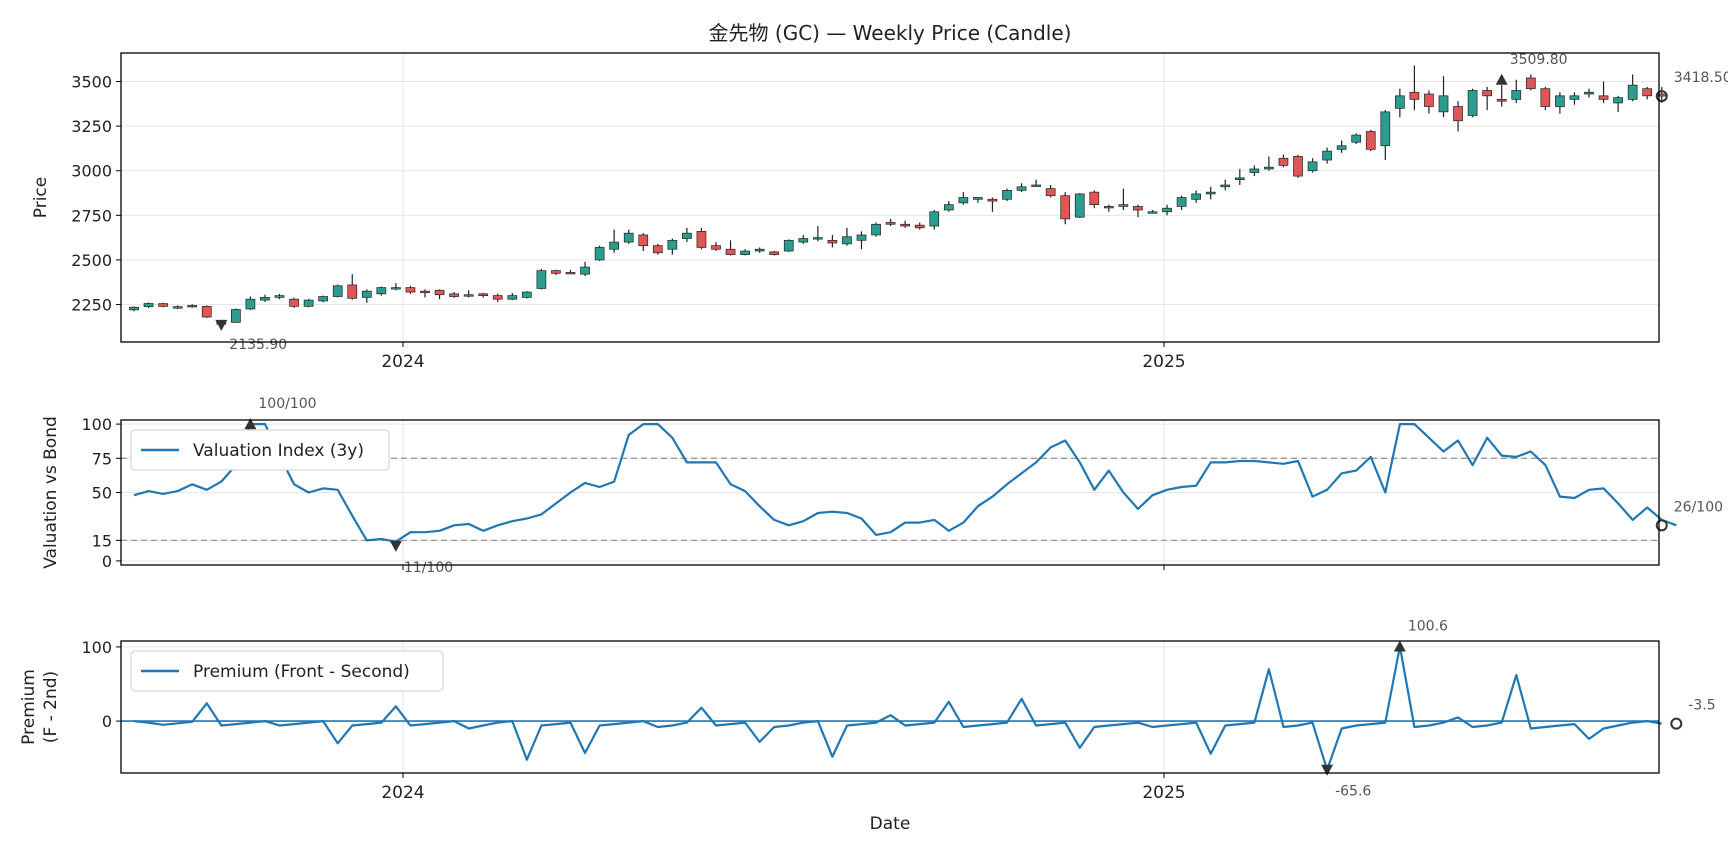 The height and width of the screenshot is (853, 1728). Describe the element at coordinates (51, 707) in the screenshot. I see `y-axis-label: (F - 2nd)` at that location.